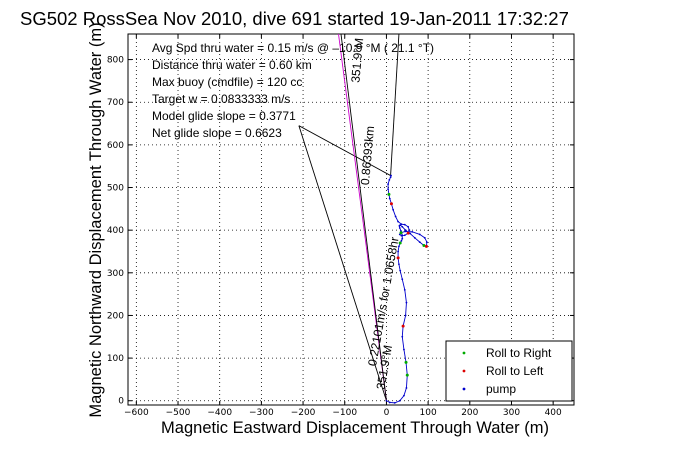 The image size is (681, 454). Describe the element at coordinates (232, 65) in the screenshot. I see `annotation-distance: Distance thru water = 0.60 km` at that location.